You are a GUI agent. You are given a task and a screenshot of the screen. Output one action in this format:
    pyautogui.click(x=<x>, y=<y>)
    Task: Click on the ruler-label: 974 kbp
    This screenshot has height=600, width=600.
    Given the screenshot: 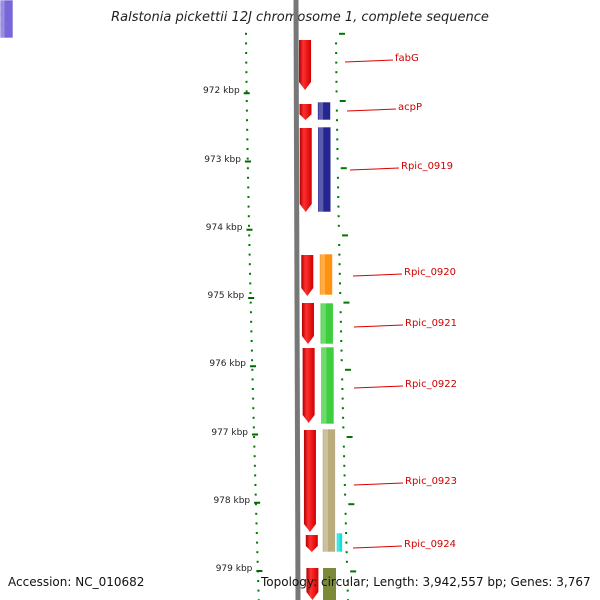 What is the action you would take?
    pyautogui.click(x=224, y=227)
    